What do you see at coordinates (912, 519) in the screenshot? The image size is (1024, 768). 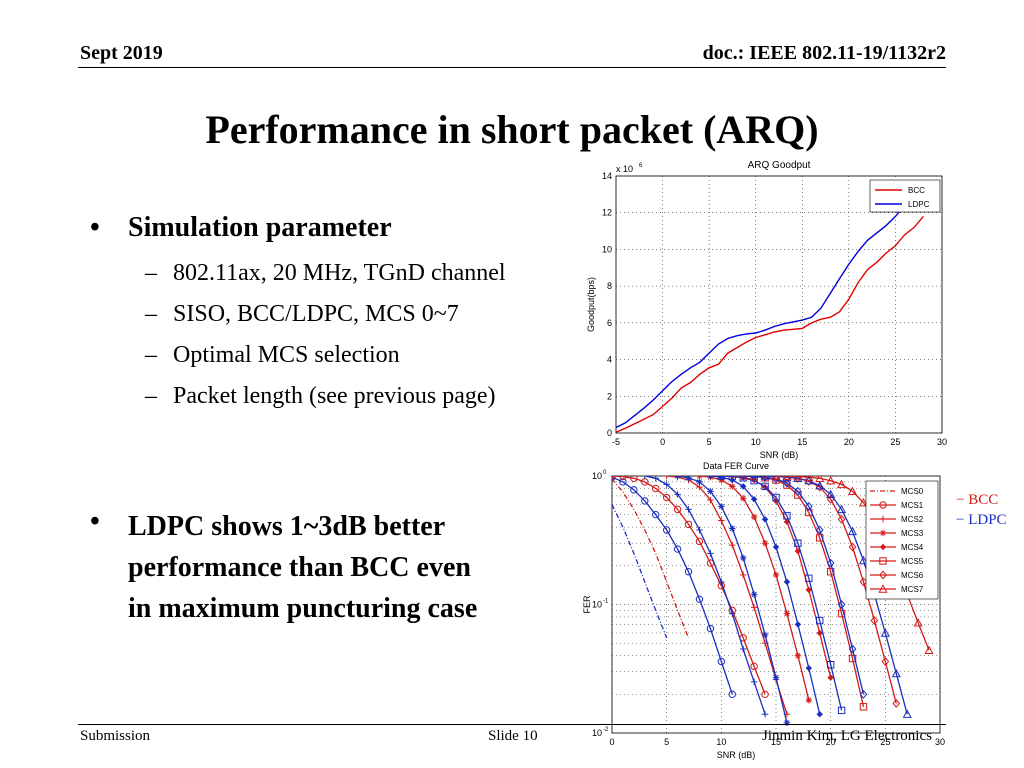 I see `legend-label-mcs2: MCS2` at bounding box center [912, 519].